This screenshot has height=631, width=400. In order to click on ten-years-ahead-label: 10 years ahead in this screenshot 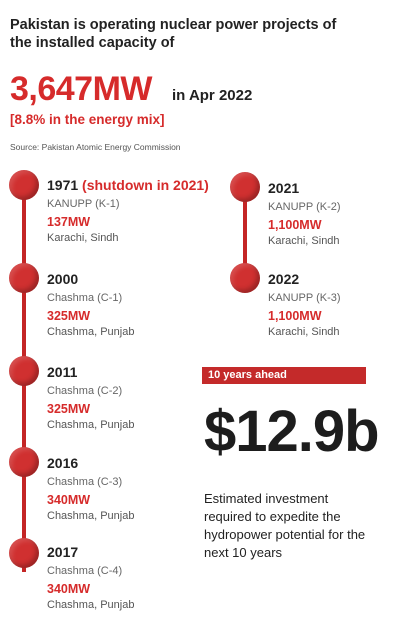, I will do `click(284, 375)`.